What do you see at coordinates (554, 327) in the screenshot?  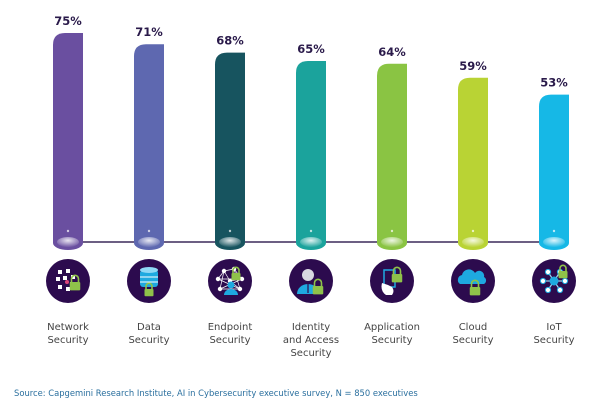 I see `category-label: IoT` at bounding box center [554, 327].